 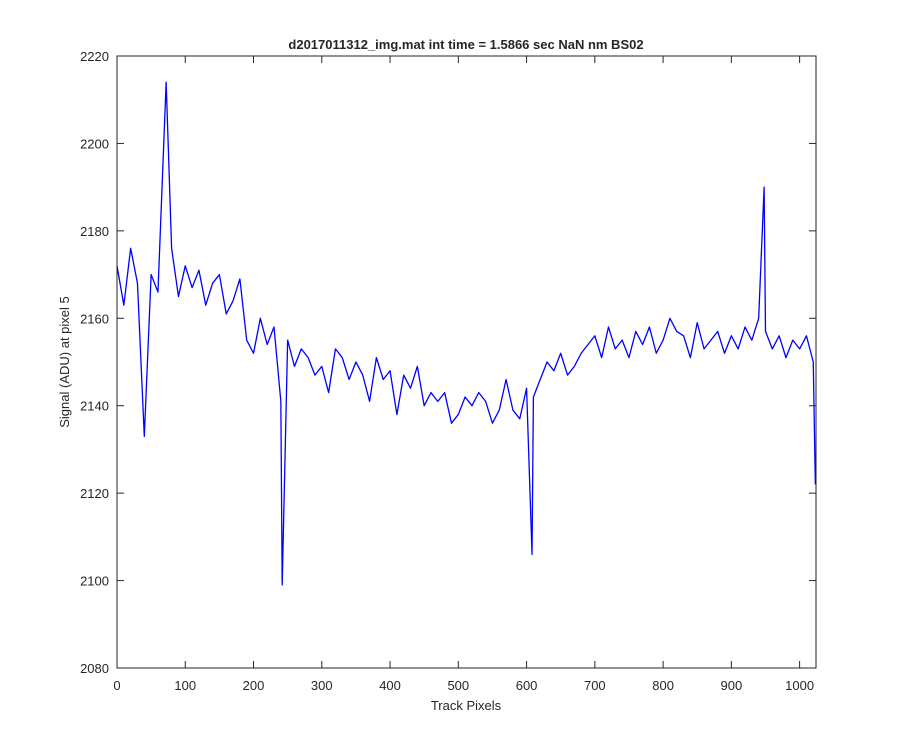 What do you see at coordinates (94, 493) in the screenshot?
I see `y-tick-label: 2120` at bounding box center [94, 493].